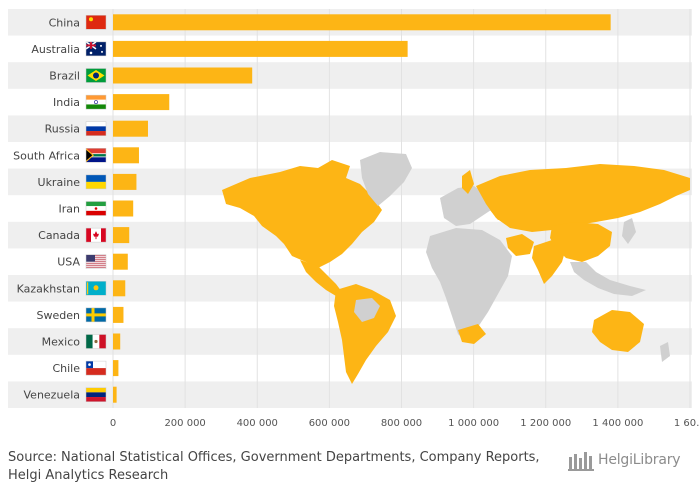  Describe the element at coordinates (58, 315) in the screenshot. I see `category-label: Sweden` at that location.